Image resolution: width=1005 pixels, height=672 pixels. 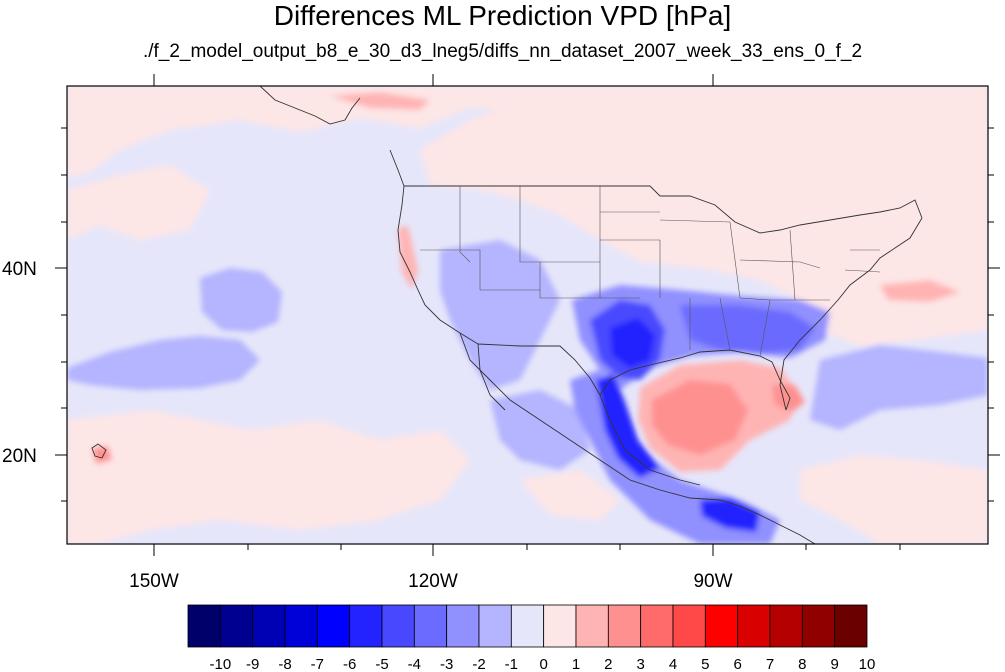 I want to click on colorbar: -10 -9 -8 -7 -6 -5 -4 -3 -2 -1 0 1 2 3 4 5 6 7 8 9 10, so click(x=531, y=638).